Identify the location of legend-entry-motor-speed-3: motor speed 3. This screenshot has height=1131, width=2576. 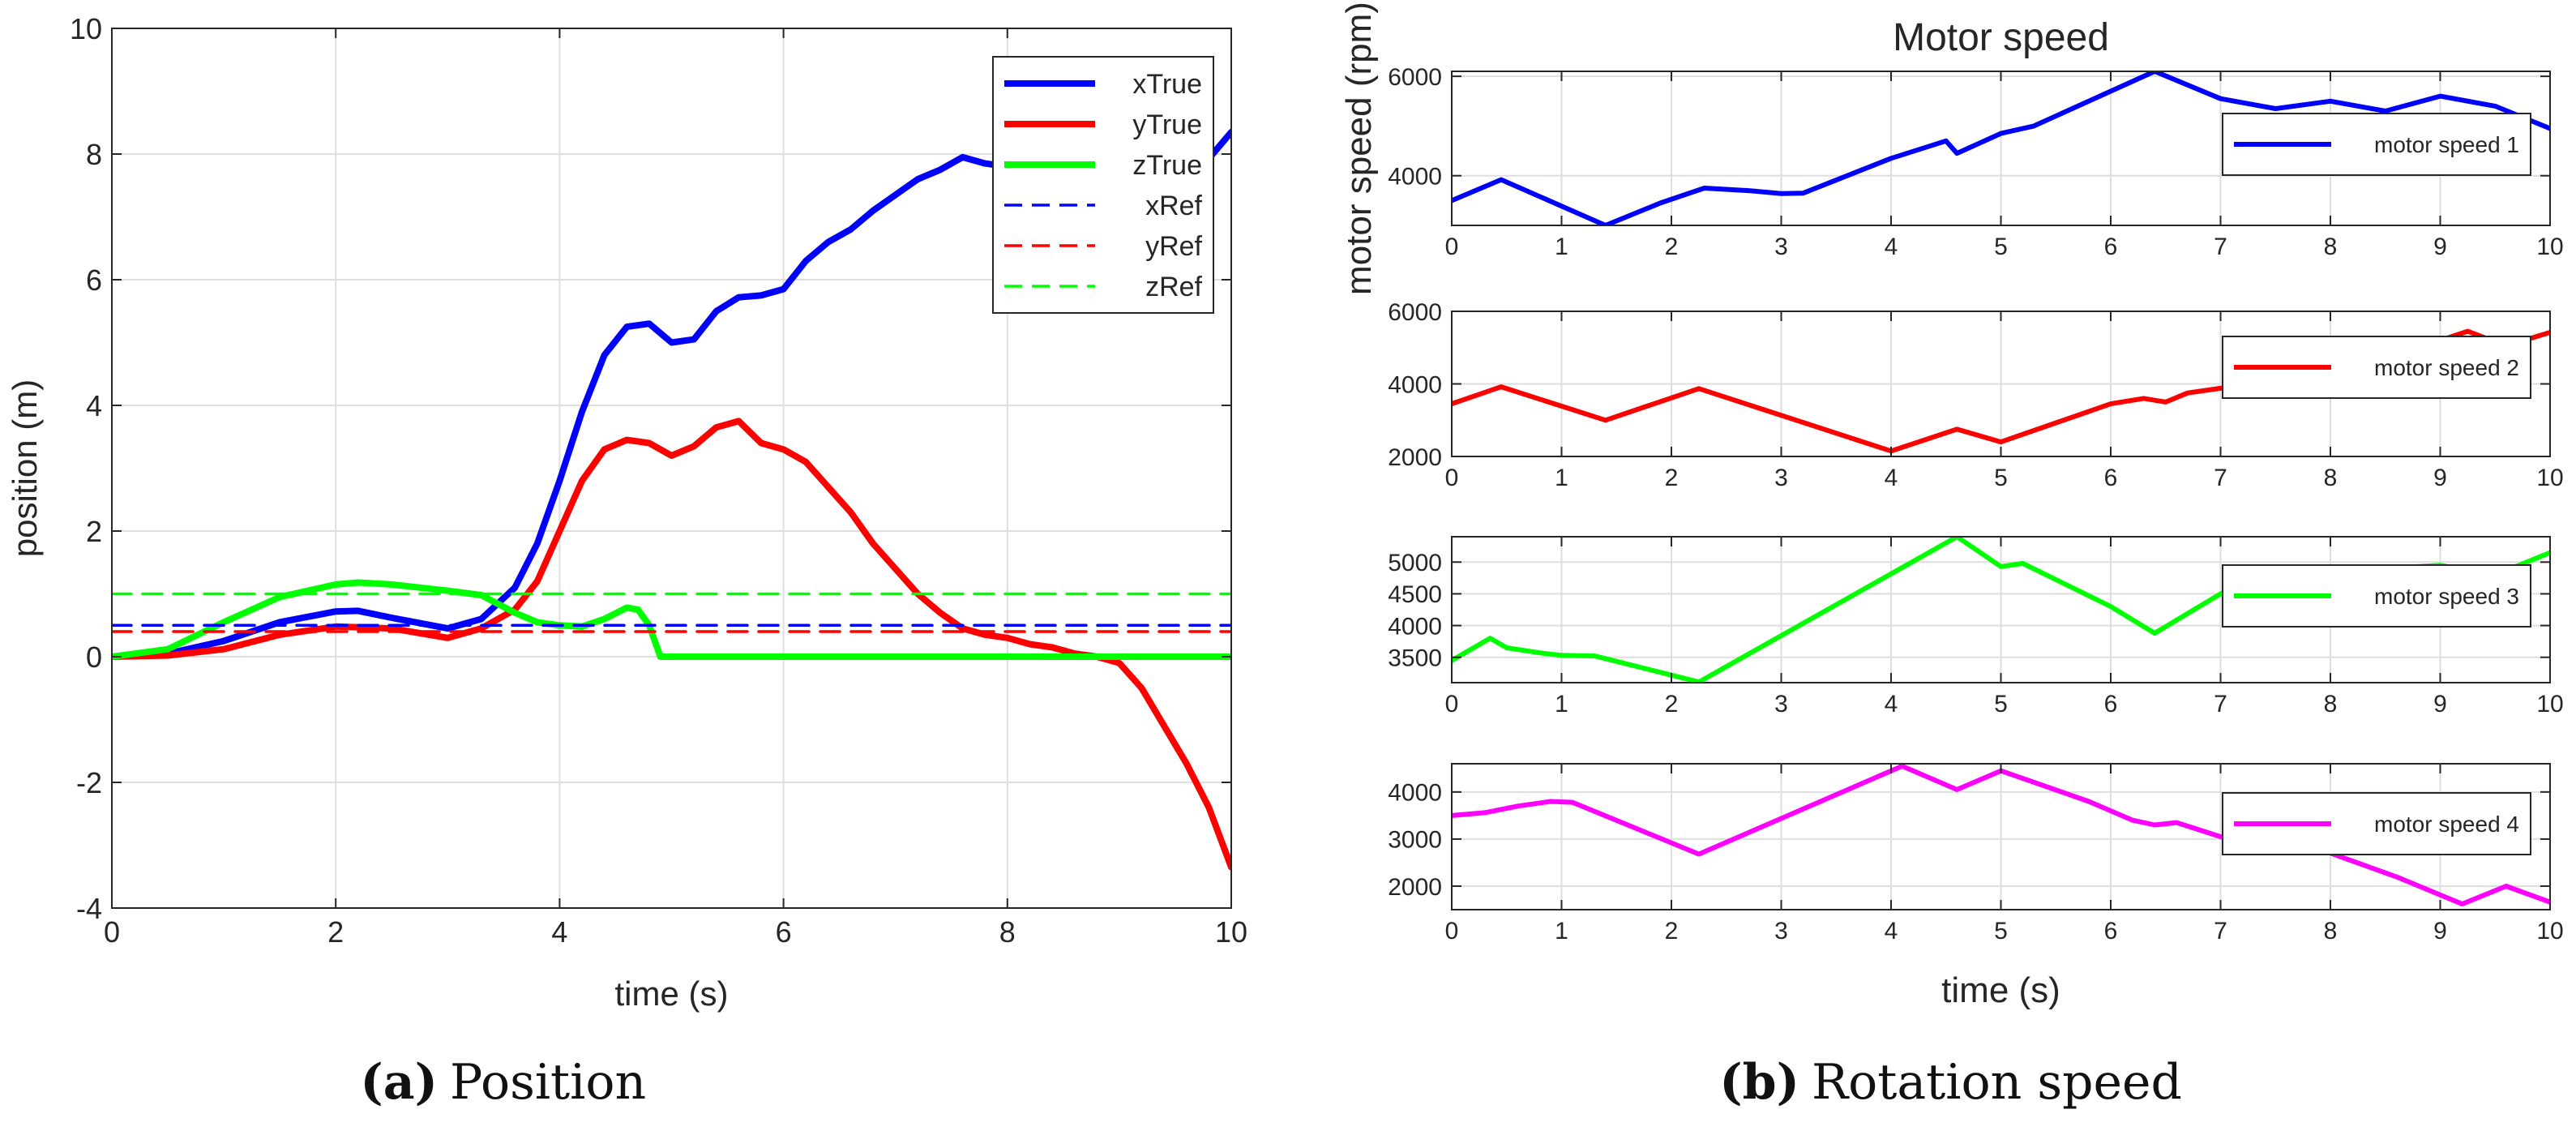
(2446, 597).